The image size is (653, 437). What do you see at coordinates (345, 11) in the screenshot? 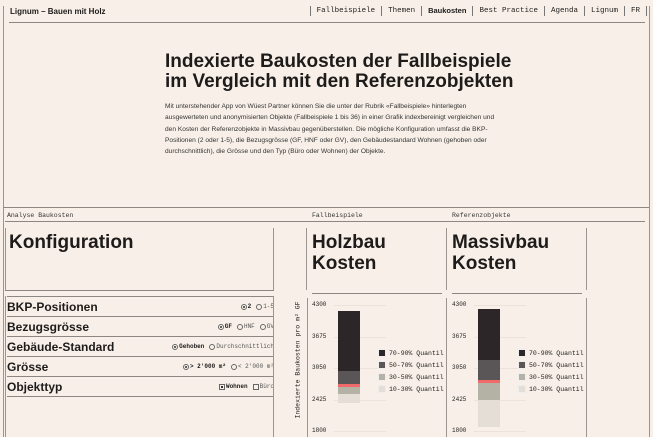
I see `nav-link-fallbeispiele: Fallbeispiele` at bounding box center [345, 11].